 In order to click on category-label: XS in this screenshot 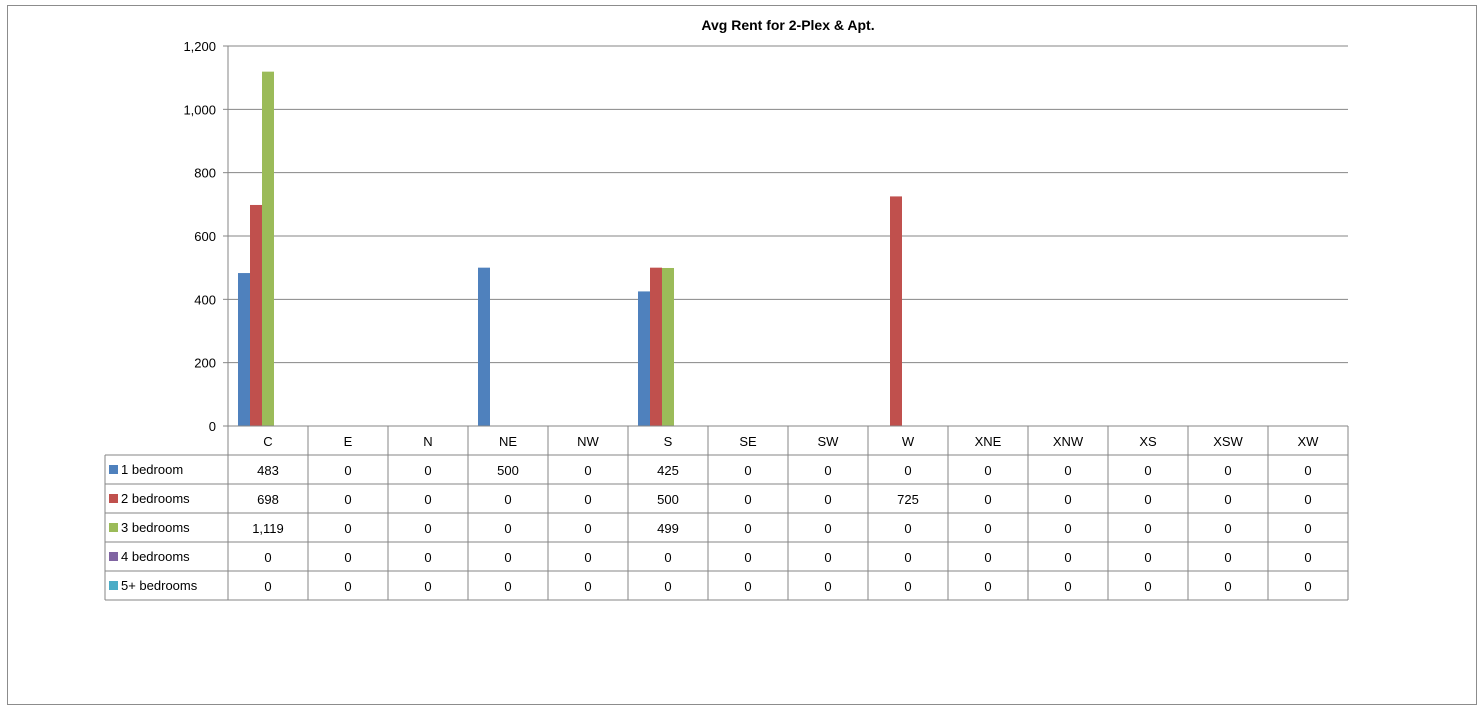, I will do `click(1148, 441)`.